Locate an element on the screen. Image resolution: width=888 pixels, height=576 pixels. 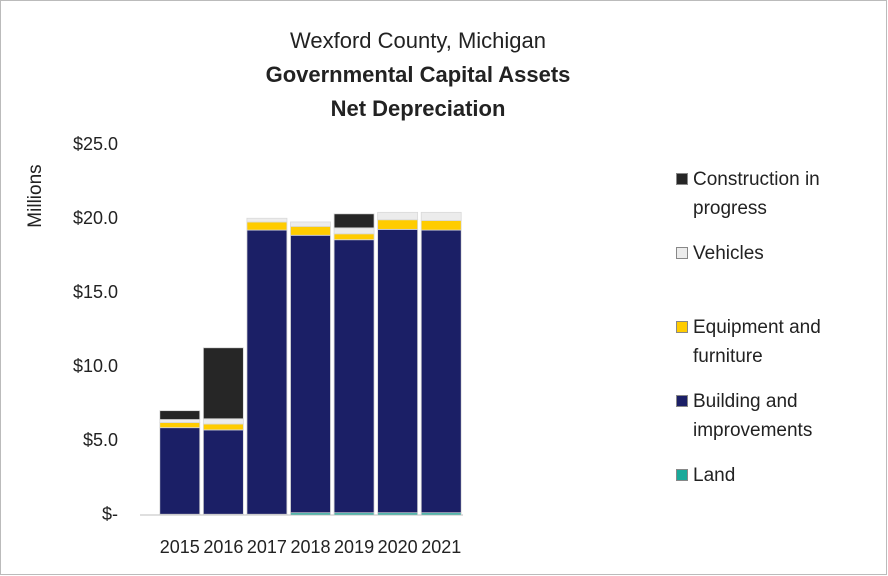
y-tick-label: $15.0 is located at coordinates (95, 292).